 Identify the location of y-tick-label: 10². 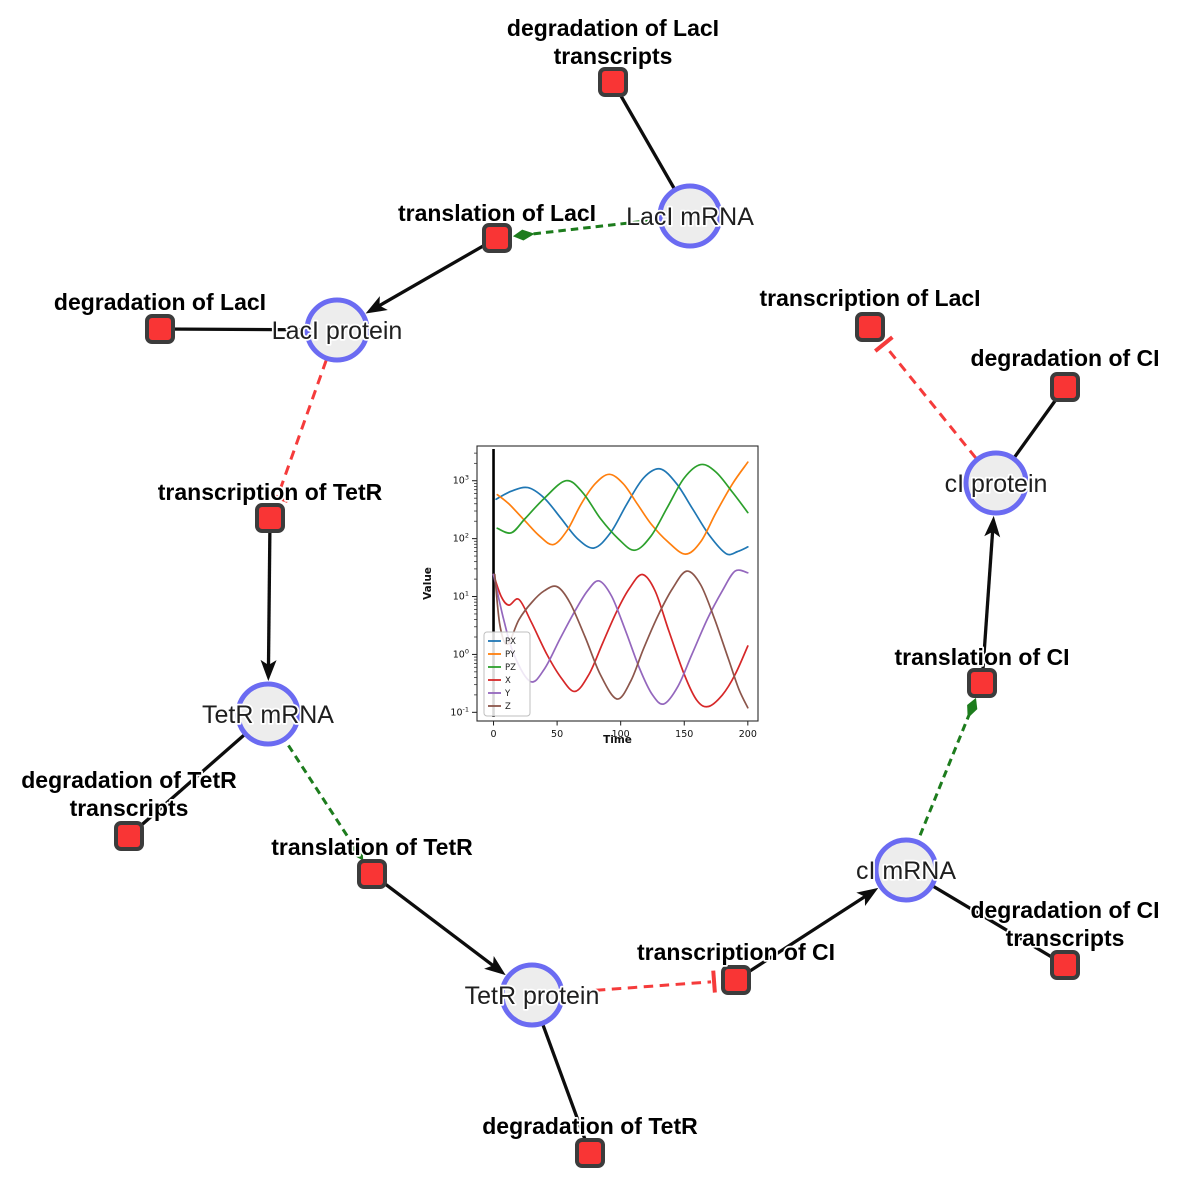
(461, 538).